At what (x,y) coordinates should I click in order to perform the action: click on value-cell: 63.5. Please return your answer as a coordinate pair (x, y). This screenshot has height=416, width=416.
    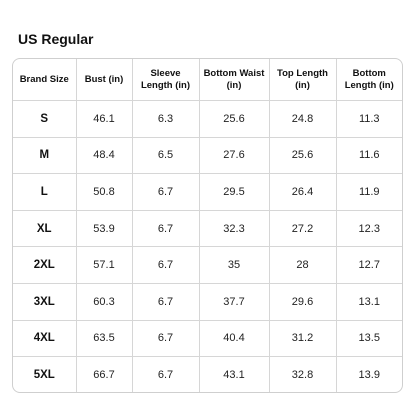
    Looking at the image, I should click on (104, 339).